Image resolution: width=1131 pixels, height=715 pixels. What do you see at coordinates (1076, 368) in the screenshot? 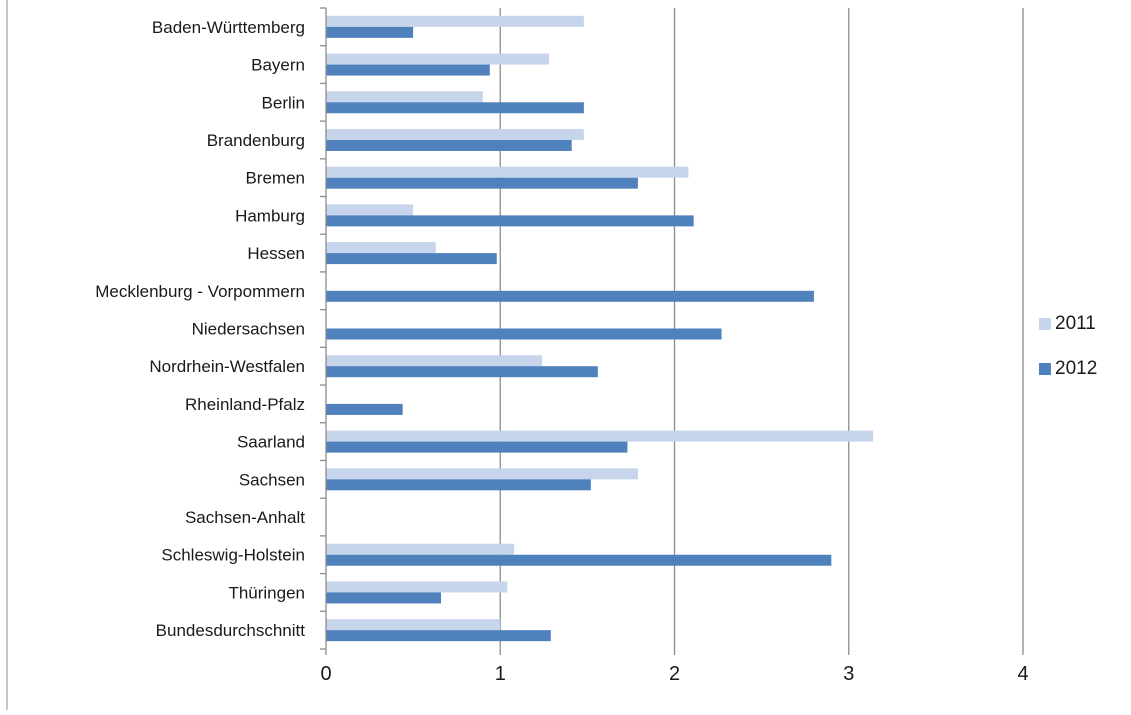
I see `legend-label: 2012` at bounding box center [1076, 368].